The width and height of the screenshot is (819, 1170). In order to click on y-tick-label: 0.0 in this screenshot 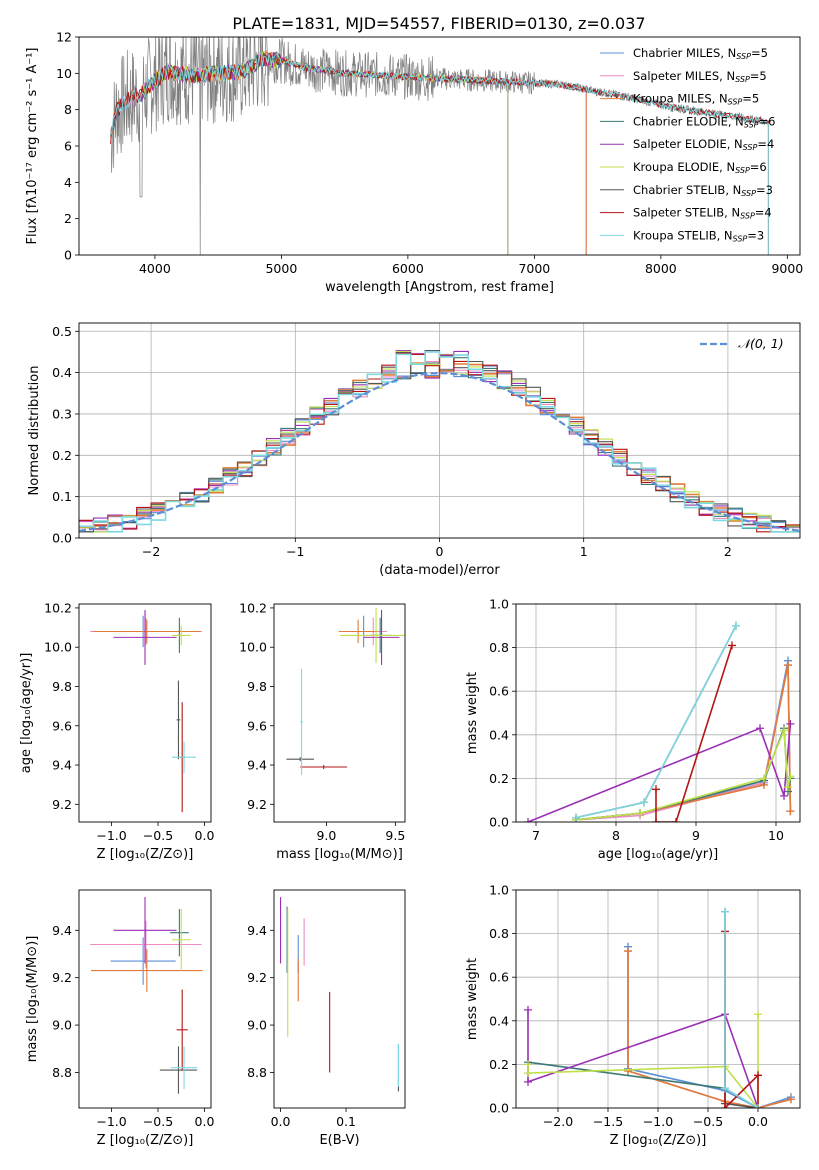, I will do `click(499, 822)`.